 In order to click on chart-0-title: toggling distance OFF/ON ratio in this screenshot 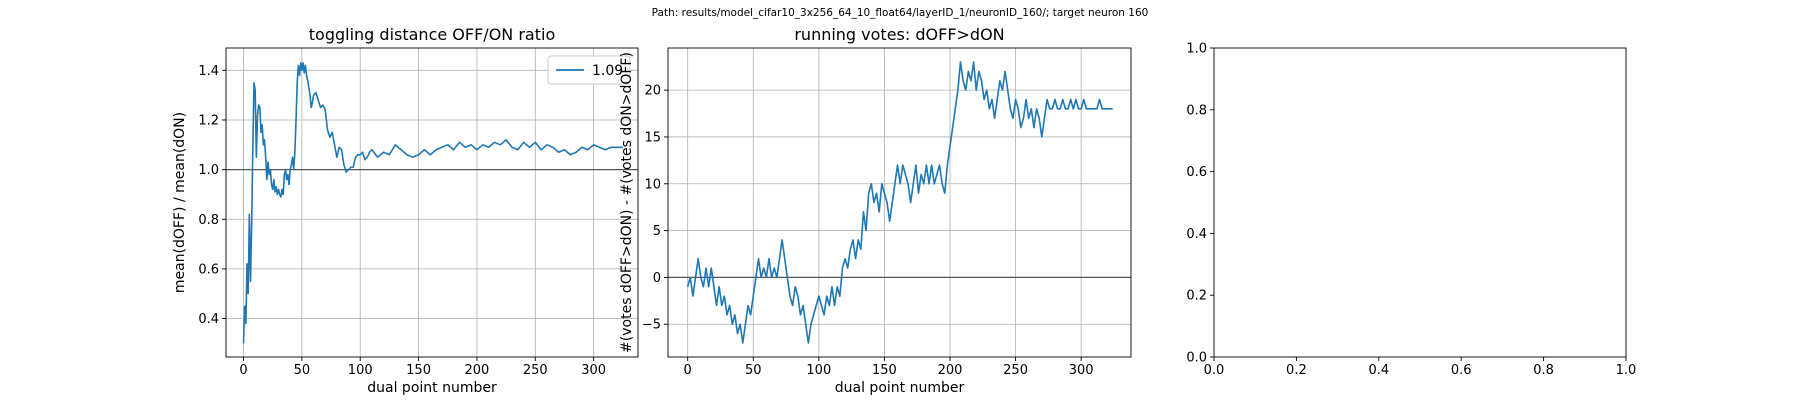, I will do `click(432, 34)`.